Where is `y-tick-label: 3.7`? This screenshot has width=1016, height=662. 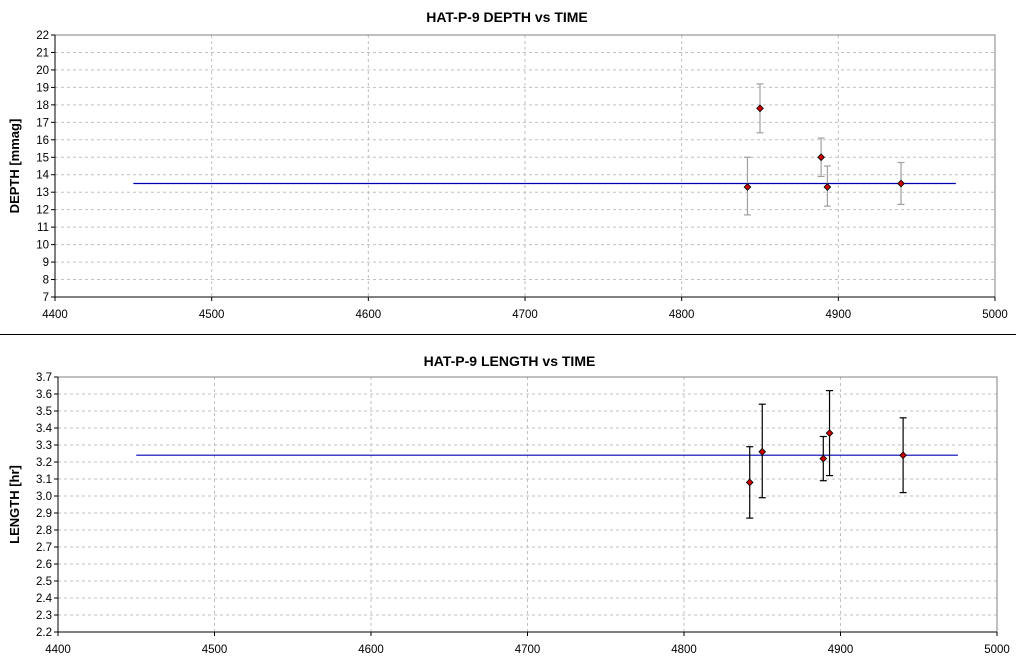
y-tick-label: 3.7 is located at coordinates (44, 378).